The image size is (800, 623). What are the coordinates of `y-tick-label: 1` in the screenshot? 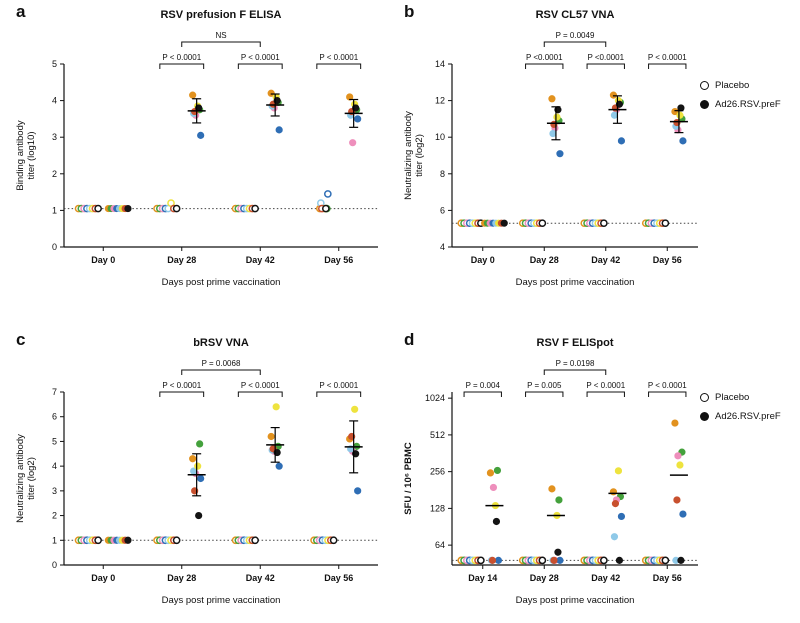 It's located at (54, 210).